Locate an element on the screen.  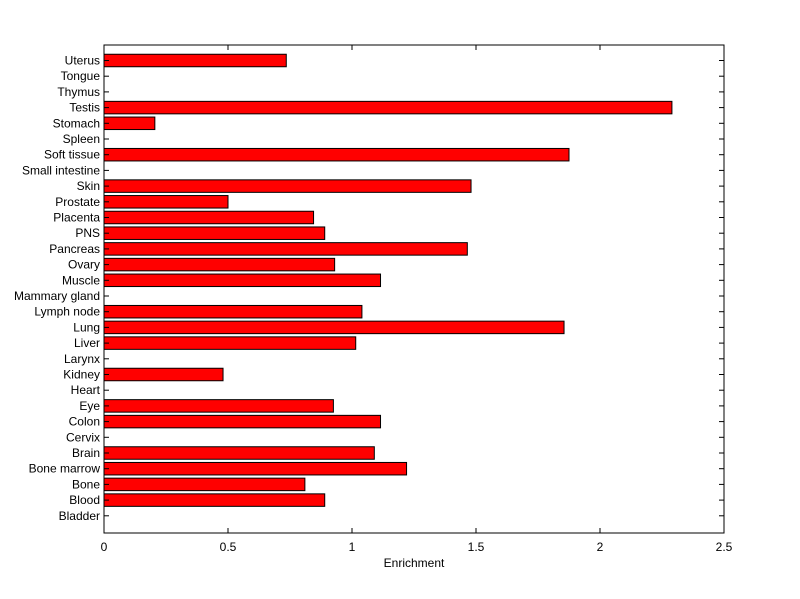
y-tick-label: Kidney is located at coordinates (81, 375).